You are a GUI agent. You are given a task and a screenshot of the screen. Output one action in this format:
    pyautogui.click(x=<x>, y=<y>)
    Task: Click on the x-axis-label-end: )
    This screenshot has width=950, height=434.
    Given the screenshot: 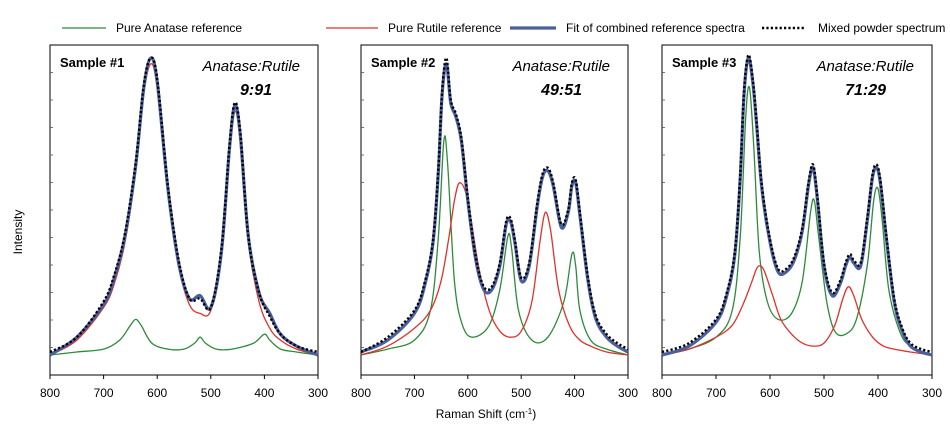 What is the action you would take?
    pyautogui.click(x=534, y=414)
    